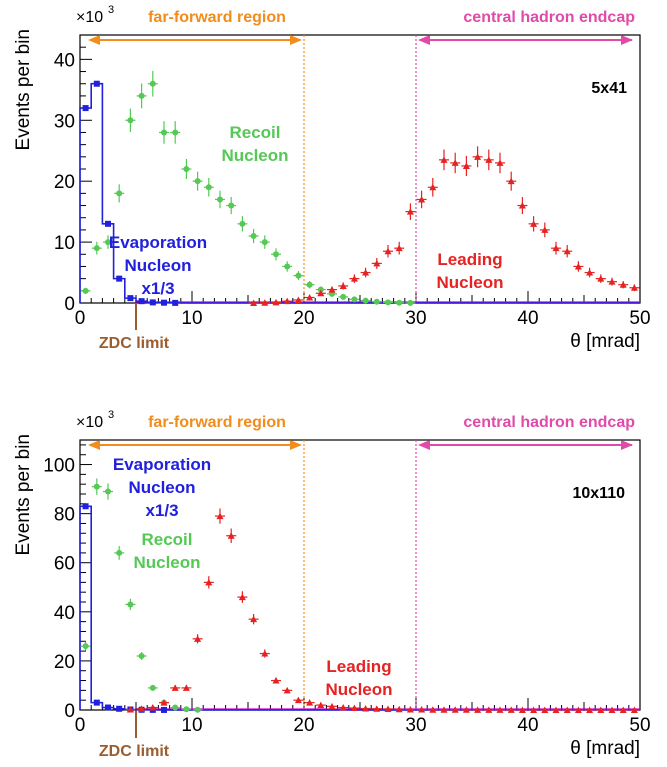 This screenshot has width=667, height=767. Describe the element at coordinates (598, 493) in the screenshot. I see `energy-label: 10x110` at that location.